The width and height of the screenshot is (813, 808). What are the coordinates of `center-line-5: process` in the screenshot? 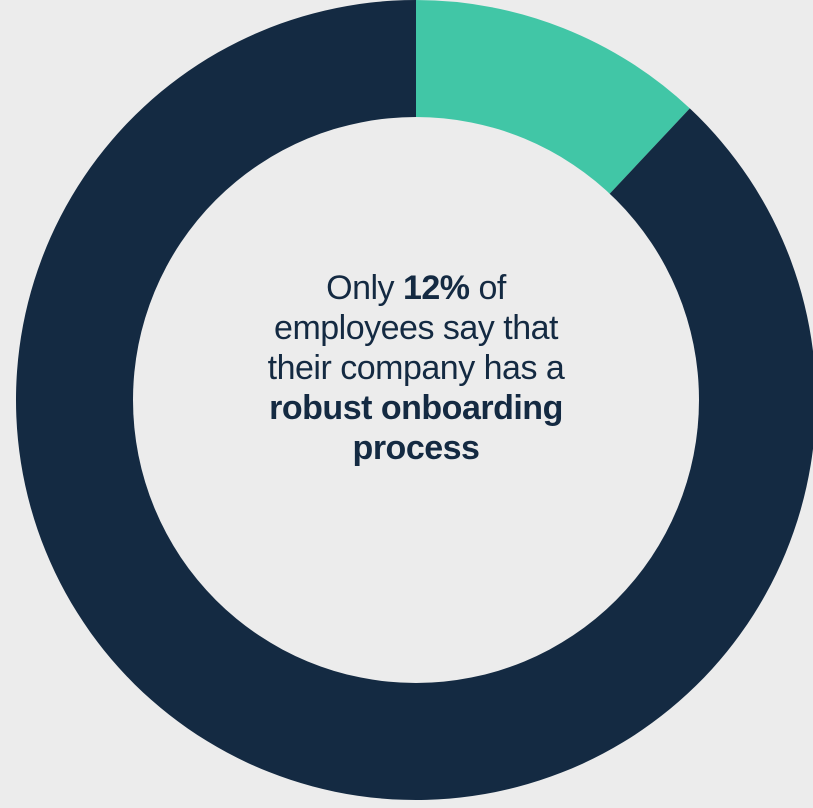 It's located at (416, 448).